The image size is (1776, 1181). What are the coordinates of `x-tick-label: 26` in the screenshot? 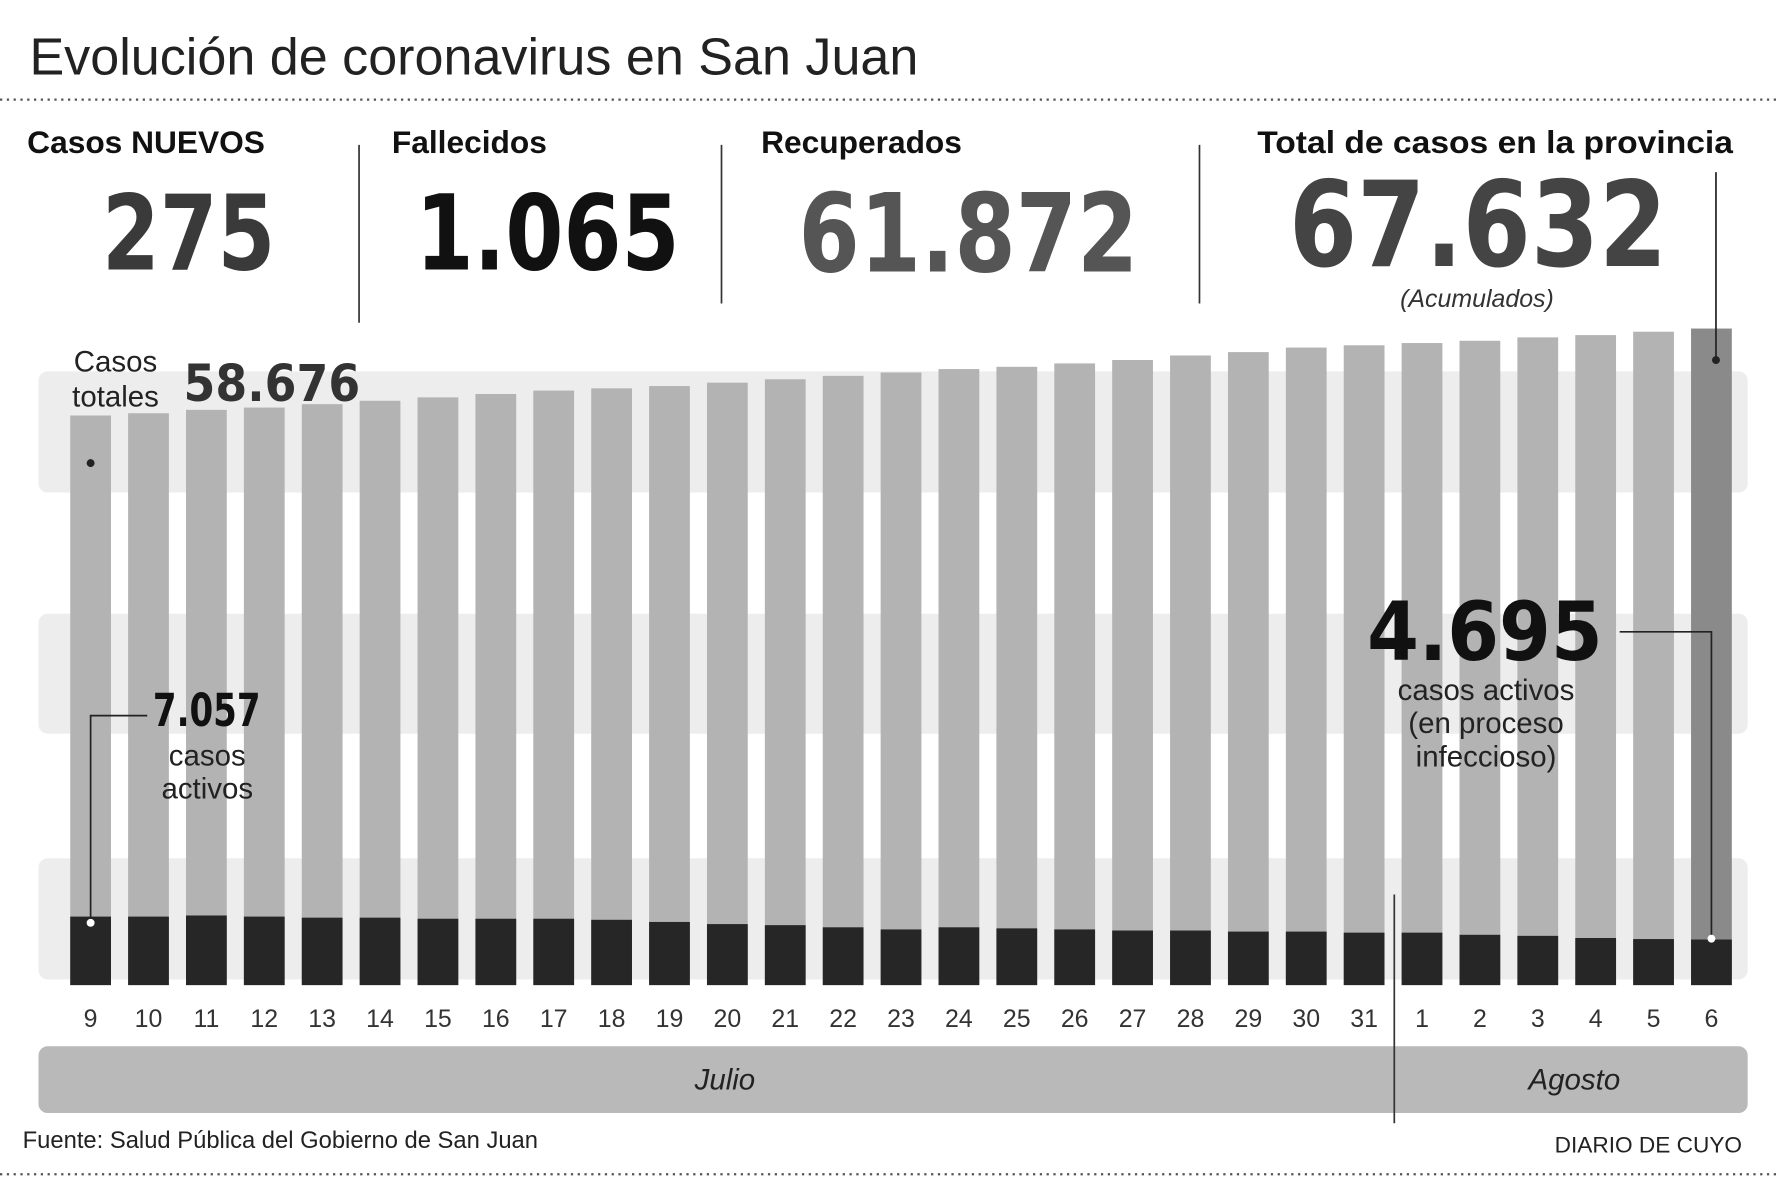 It's located at (1075, 1019).